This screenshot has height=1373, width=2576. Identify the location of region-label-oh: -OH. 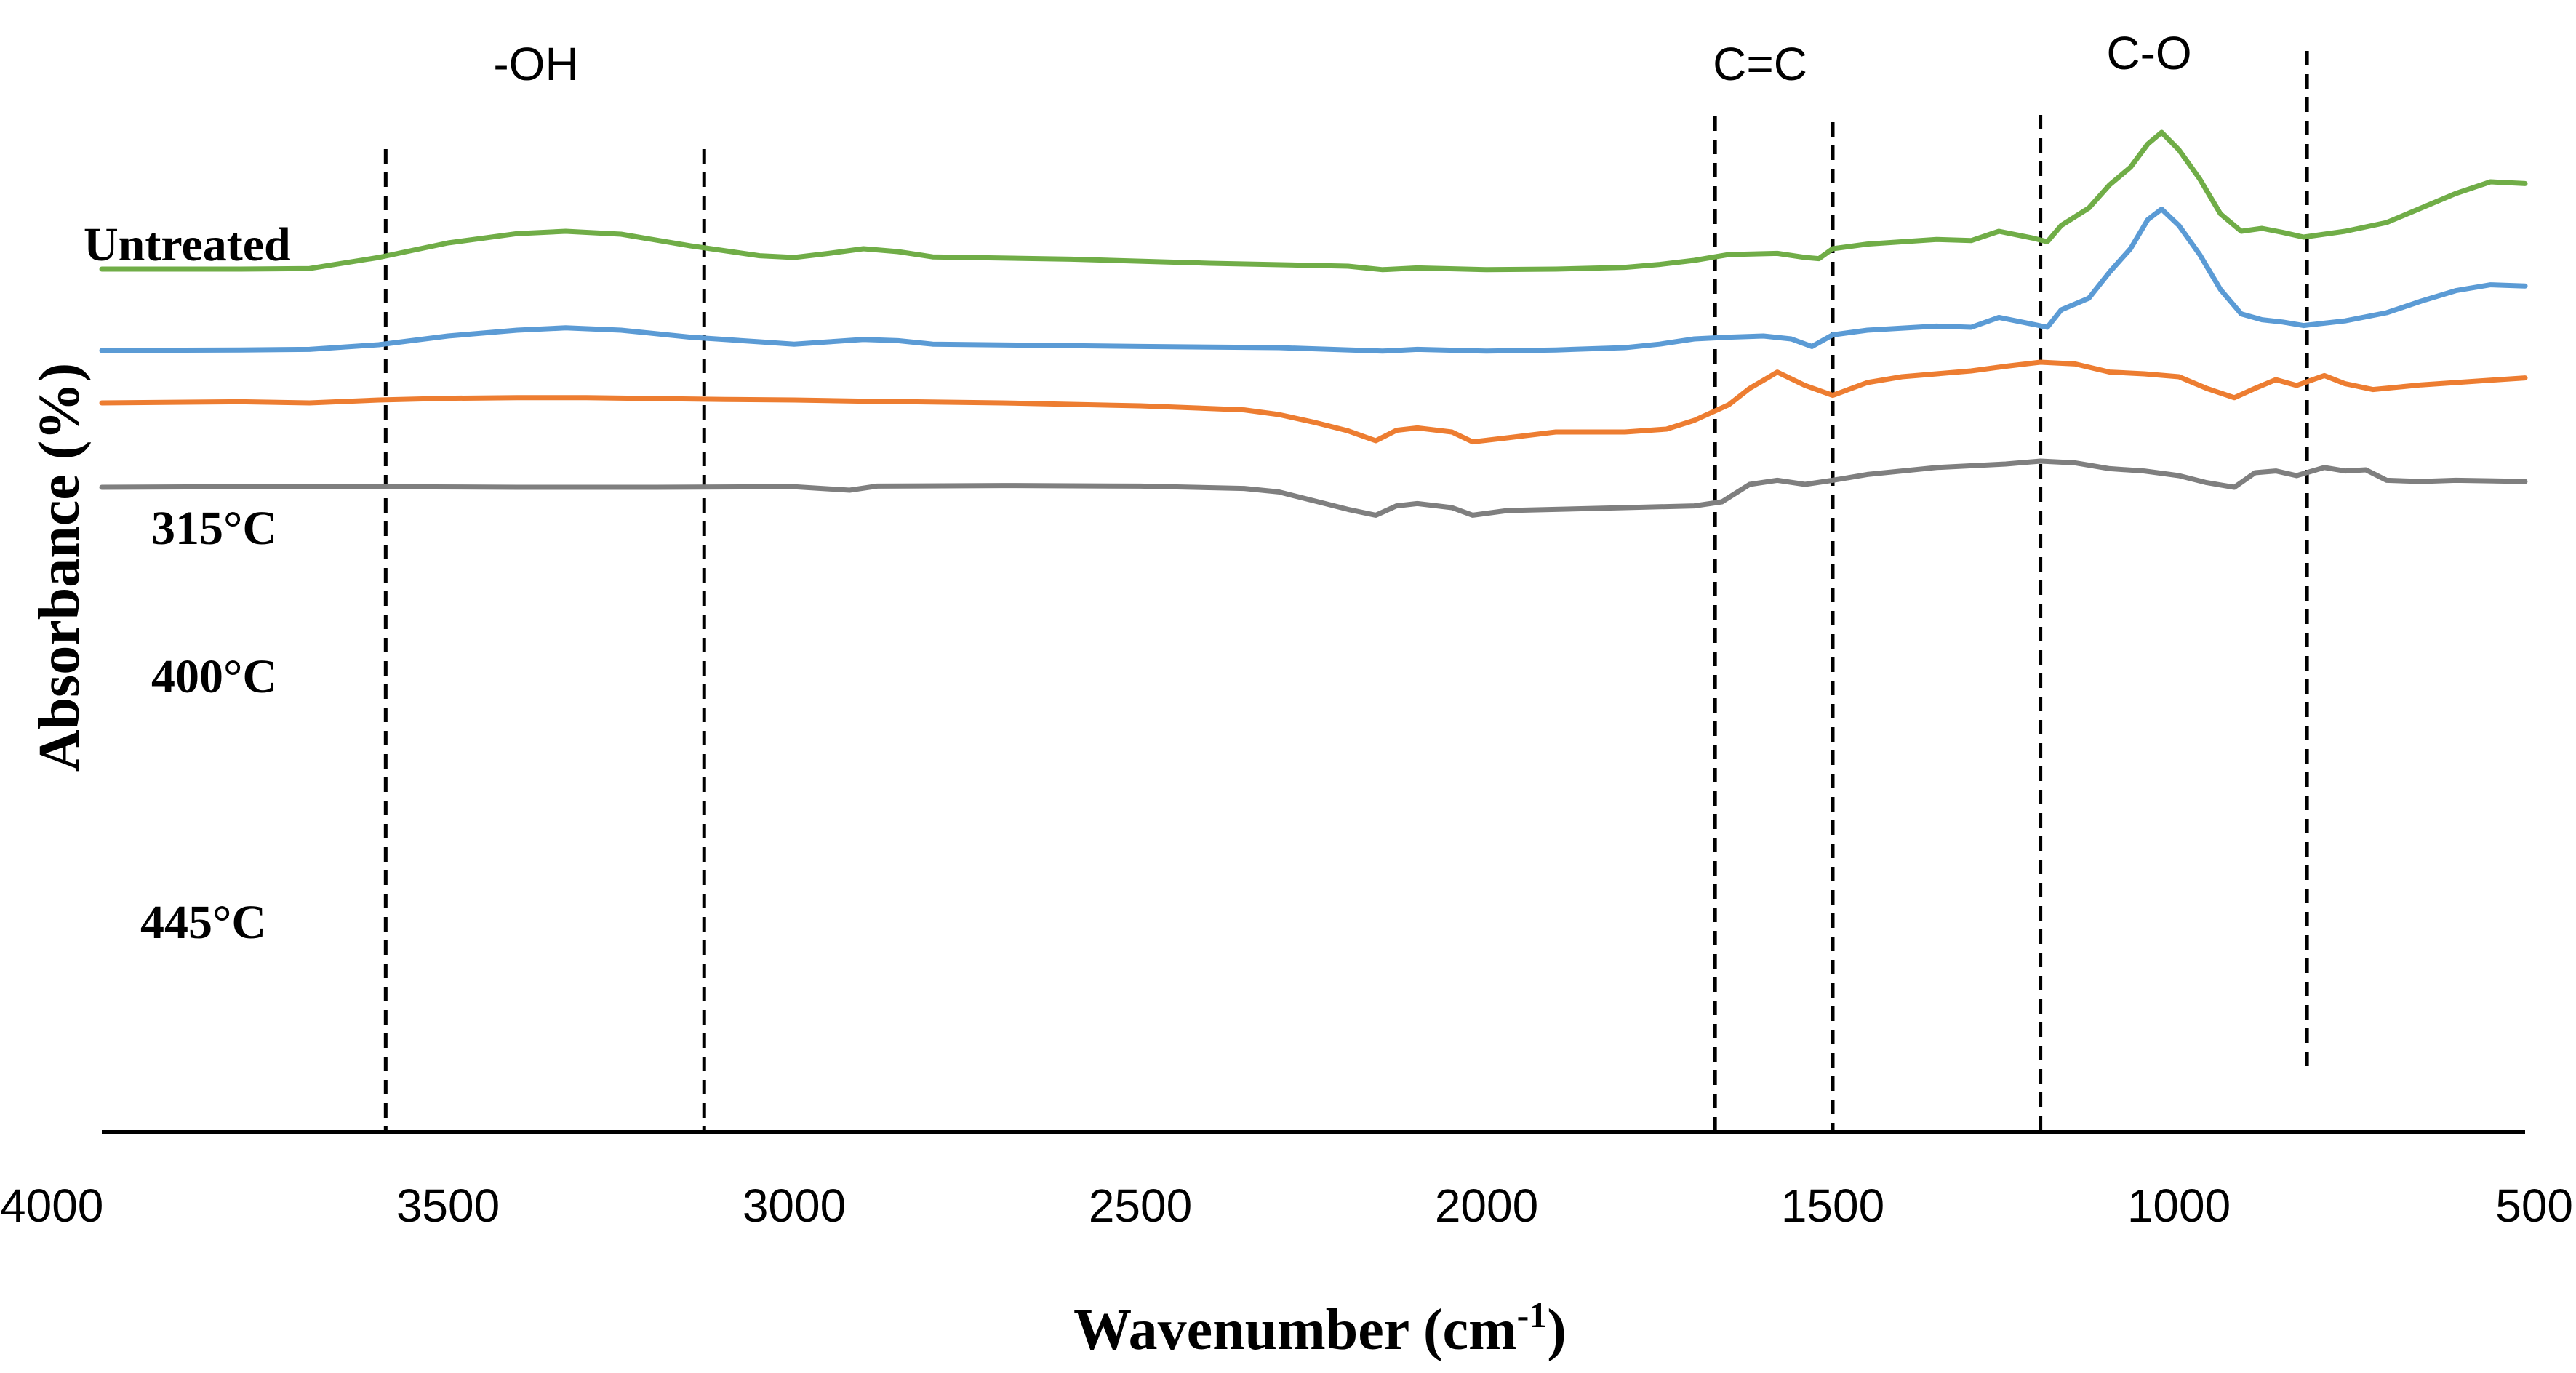
(535, 64).